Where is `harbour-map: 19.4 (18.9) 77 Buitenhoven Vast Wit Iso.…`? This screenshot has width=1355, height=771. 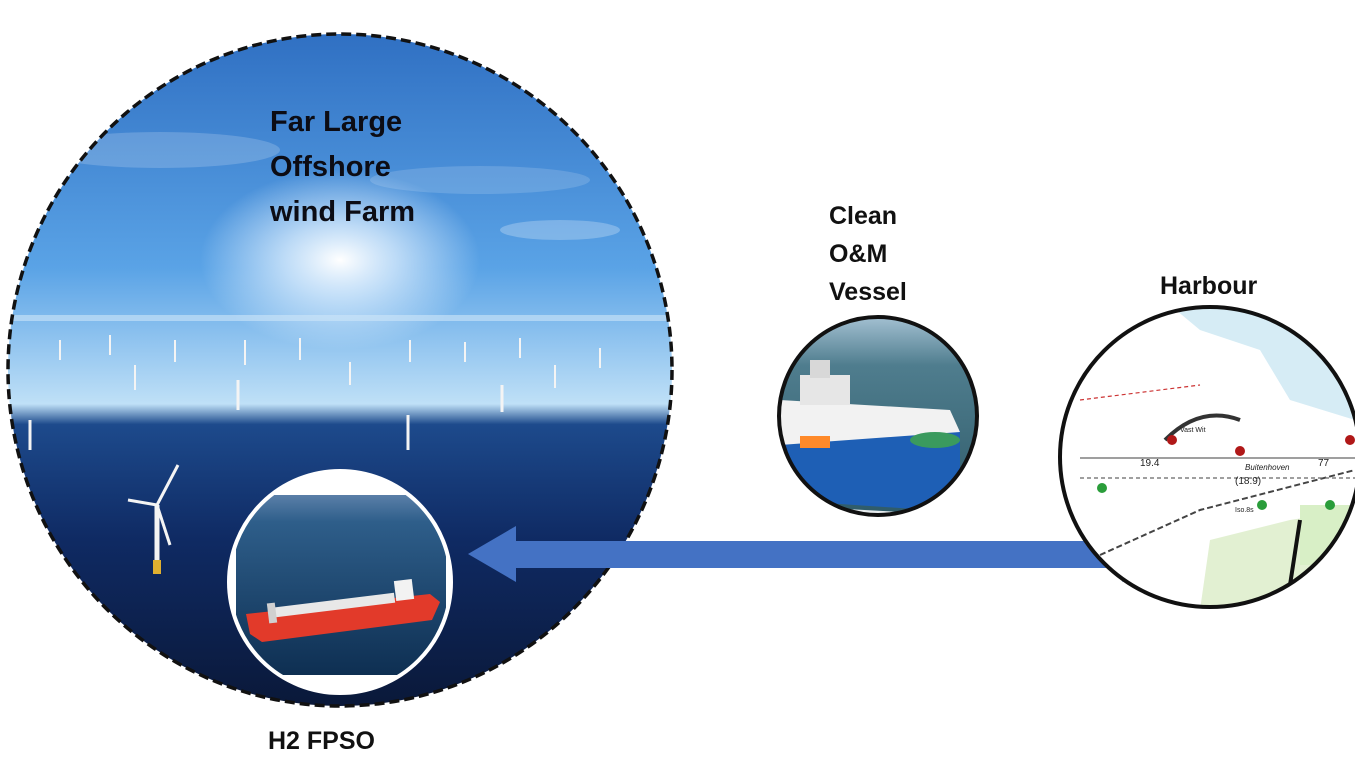 harbour-map: 19.4 (18.9) 77 Buitenhoven Vast Wit Iso.… is located at coordinates (1206, 457).